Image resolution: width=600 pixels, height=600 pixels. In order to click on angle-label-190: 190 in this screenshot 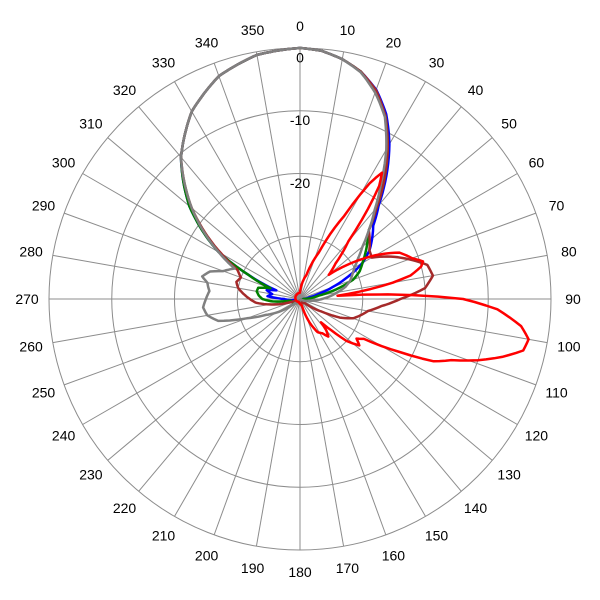, I will do `click(253, 568)`.